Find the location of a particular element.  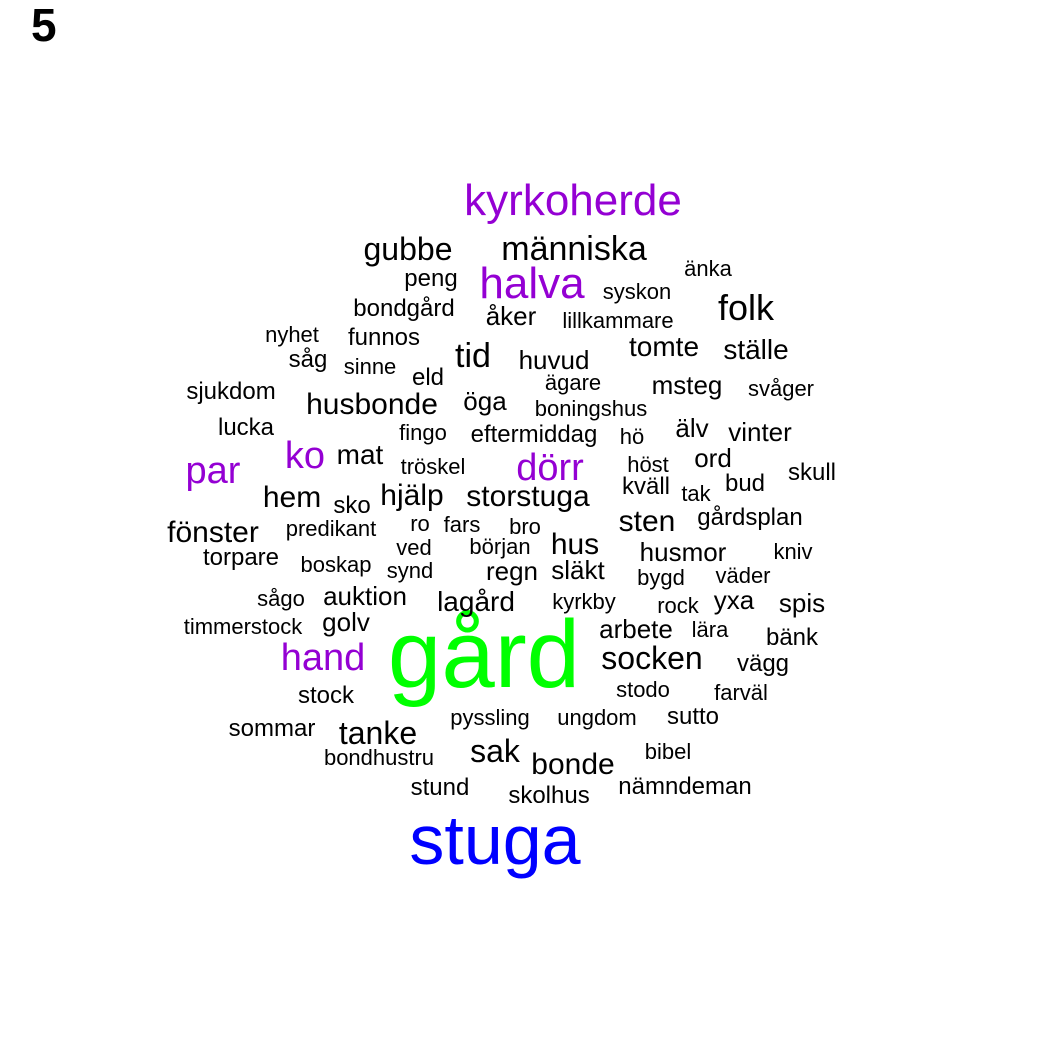

word-tid: tid is located at coordinates (473, 356).